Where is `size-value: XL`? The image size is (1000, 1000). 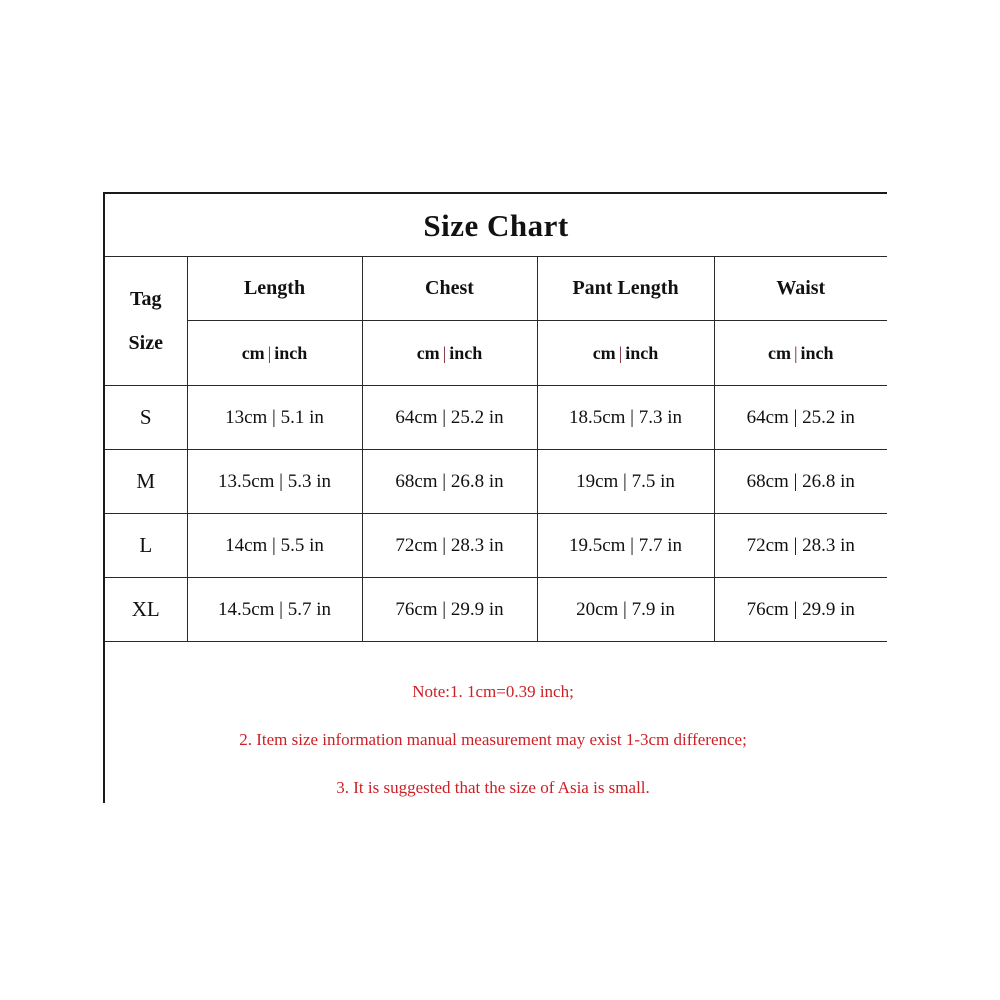
size-value: XL is located at coordinates (145, 609).